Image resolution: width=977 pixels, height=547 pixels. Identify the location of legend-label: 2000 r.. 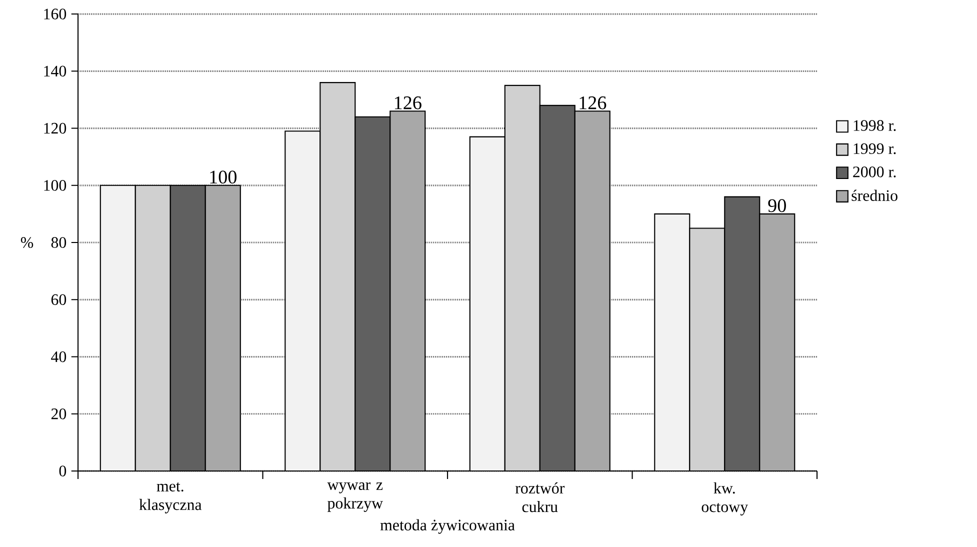
(874, 172).